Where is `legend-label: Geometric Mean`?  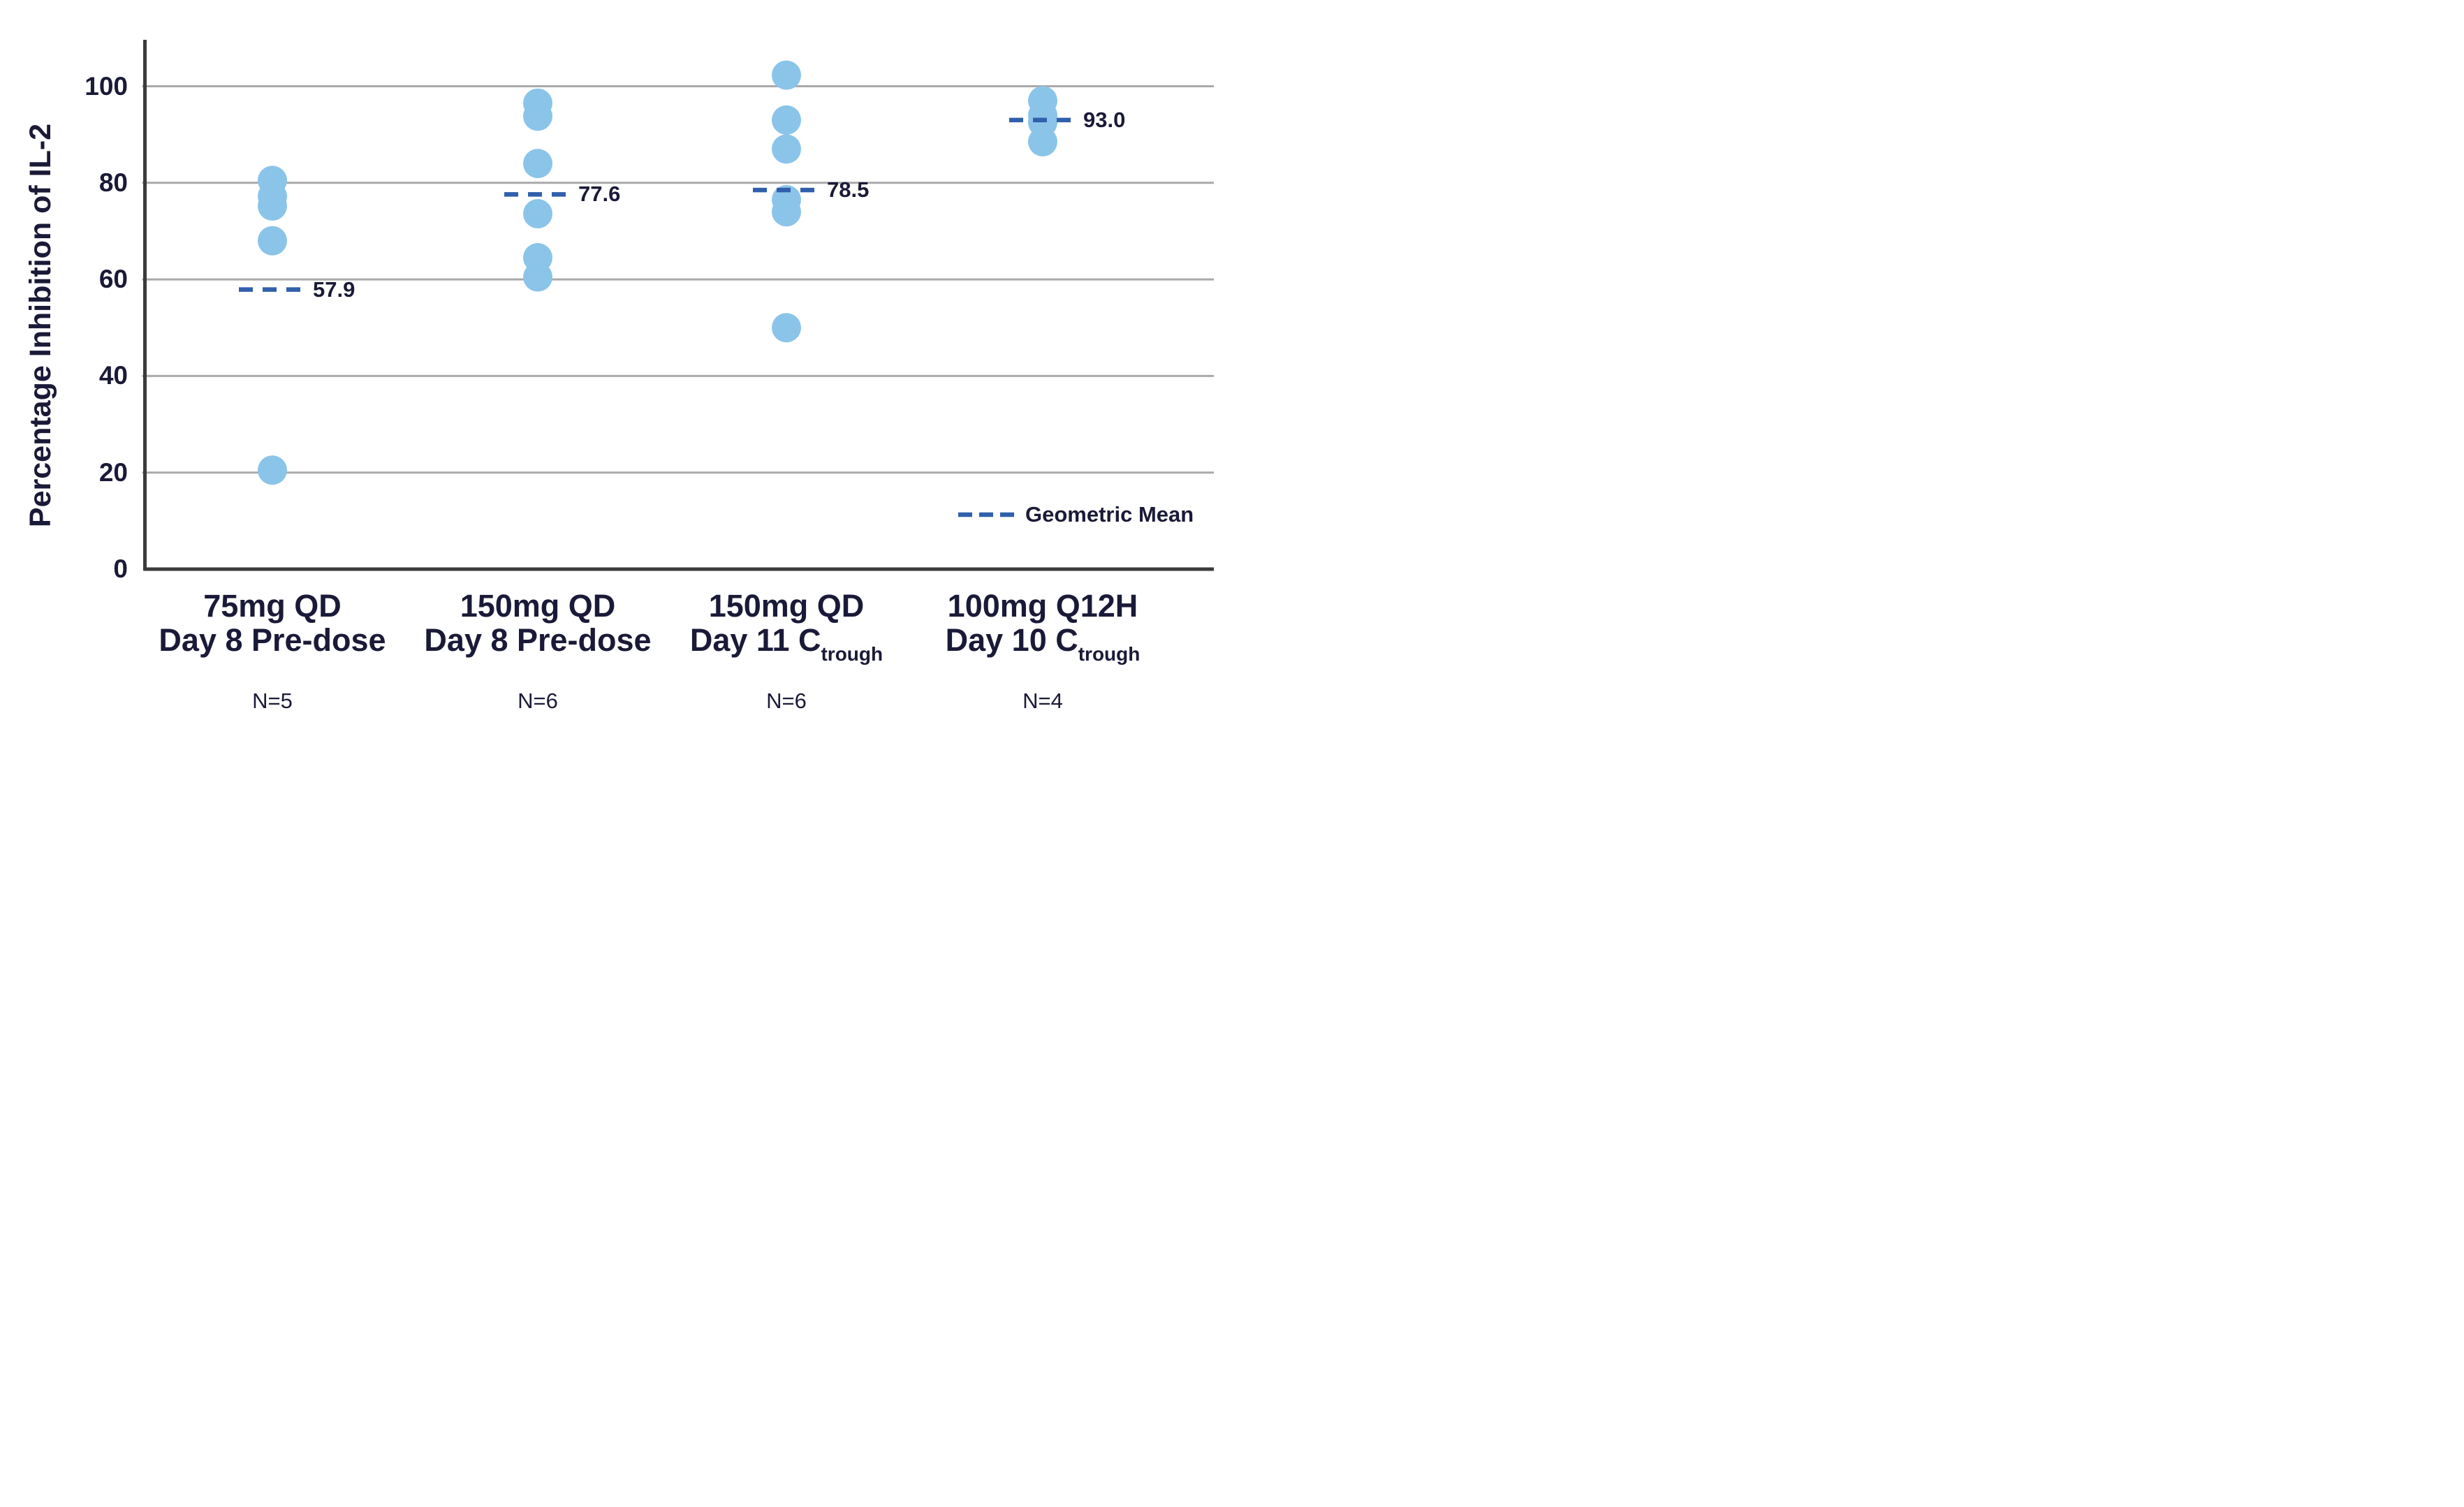
legend-label: Geometric Mean is located at coordinates (1109, 514).